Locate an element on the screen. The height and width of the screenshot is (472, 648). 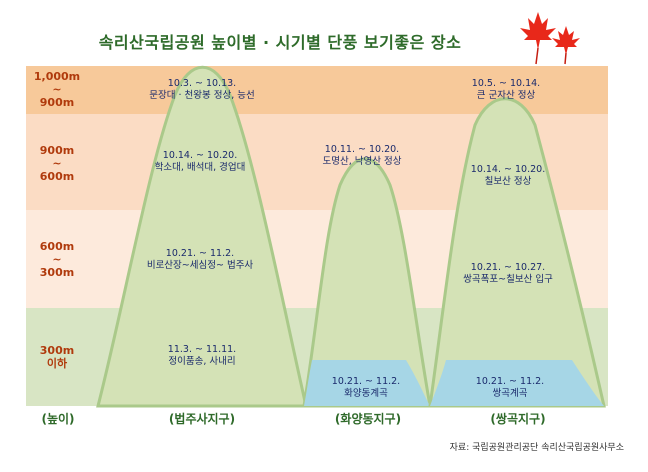
hwayang-spot-2: 10.21. ~ 11.2. 화양동계곡 is located at coordinates (366, 388).